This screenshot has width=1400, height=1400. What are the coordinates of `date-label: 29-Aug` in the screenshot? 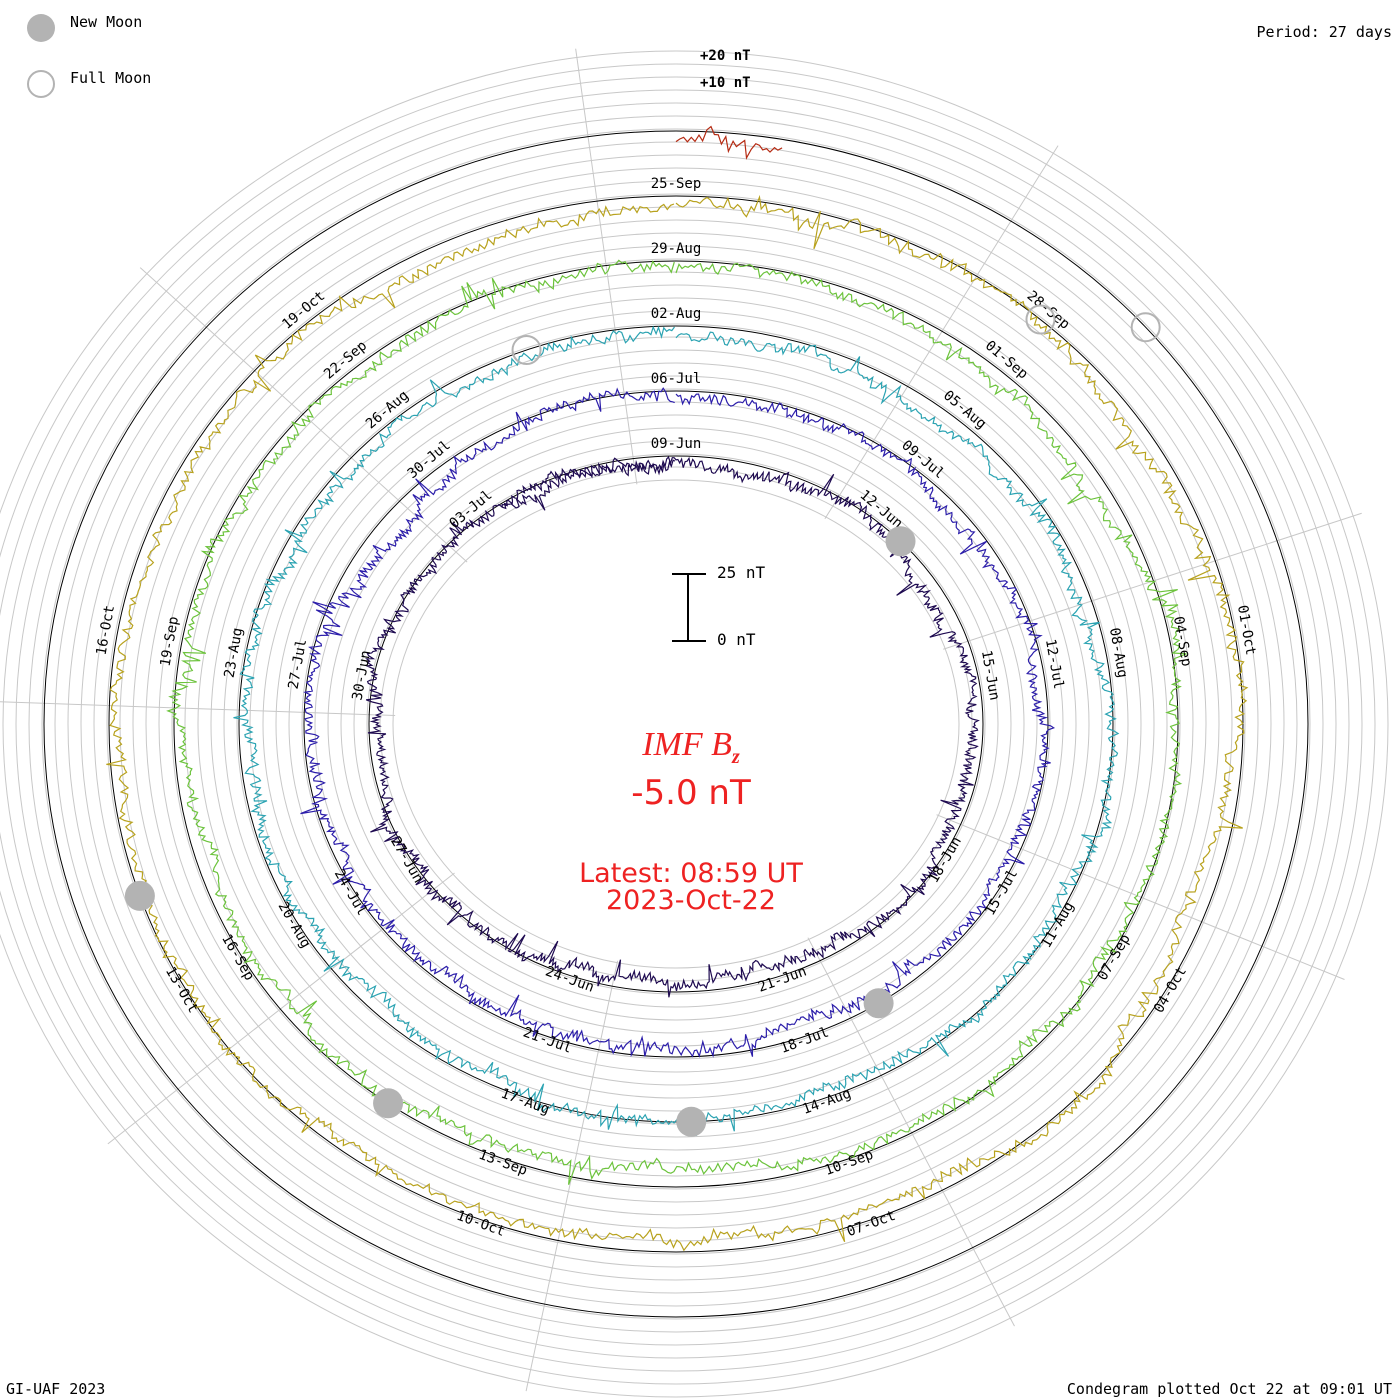 It's located at (676, 249).